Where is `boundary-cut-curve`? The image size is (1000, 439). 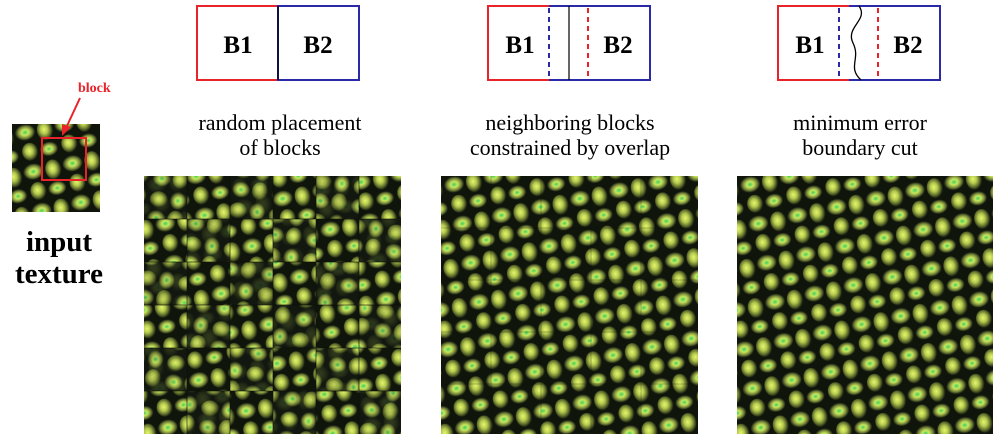
boundary-cut-curve is located at coordinates (856, 43).